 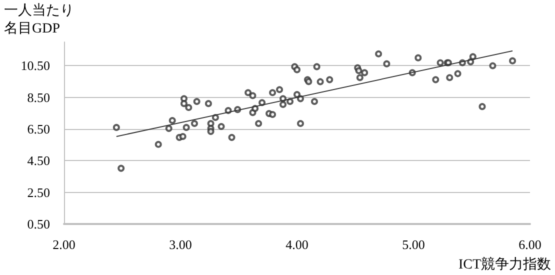 What do you see at coordinates (180, 244) in the screenshot?
I see `x-tick-label: 3.00` at bounding box center [180, 244].